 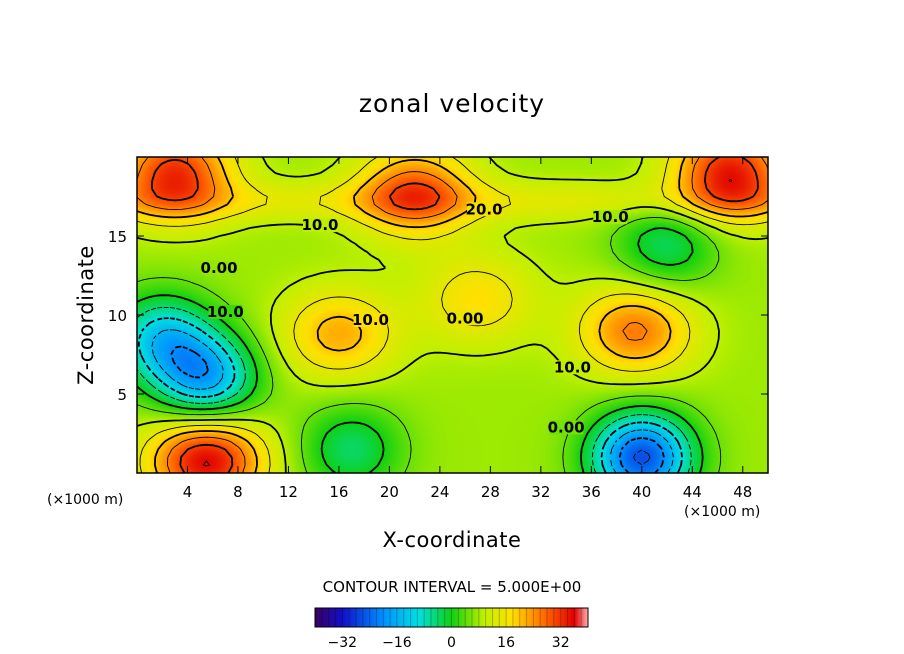 What do you see at coordinates (641, 492) in the screenshot?
I see `x-tick-label: 40` at bounding box center [641, 492].